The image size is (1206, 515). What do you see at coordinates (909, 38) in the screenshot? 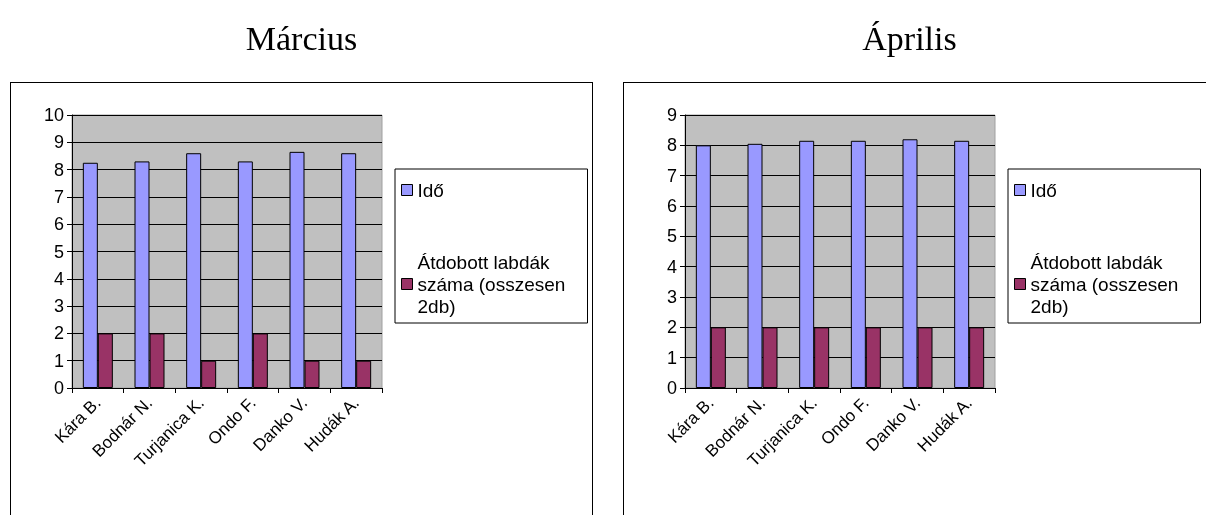
I see `chart-title: Április` at bounding box center [909, 38].